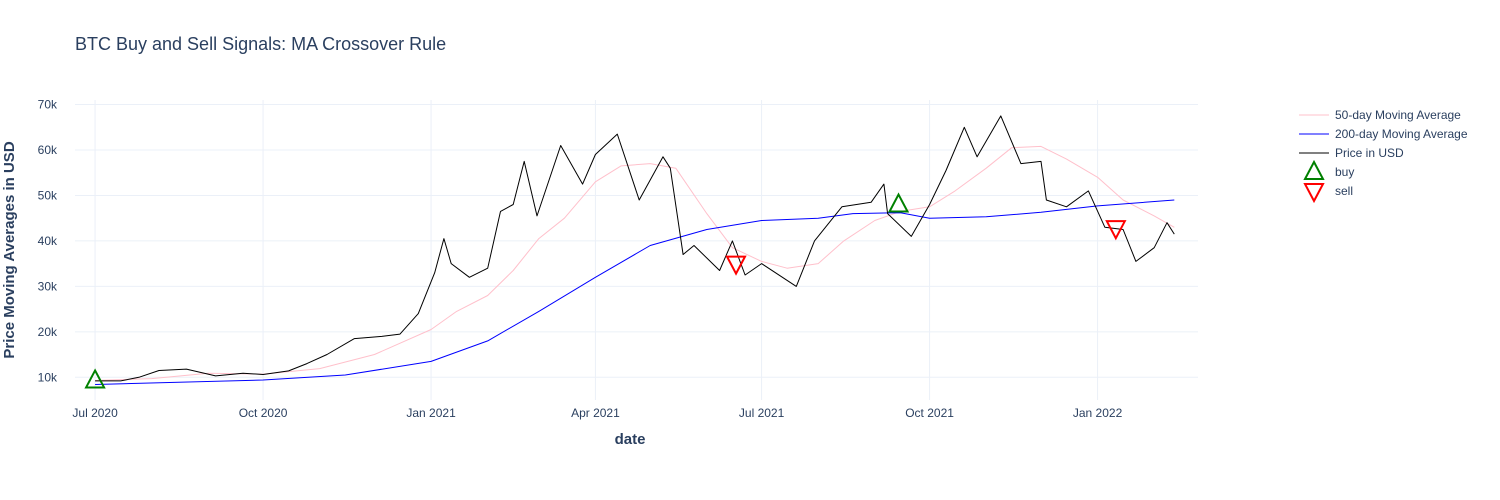 Image resolution: width=1500 pixels, height=500 pixels. I want to click on legend-label-0: 50-day Moving Average, so click(1398, 115).